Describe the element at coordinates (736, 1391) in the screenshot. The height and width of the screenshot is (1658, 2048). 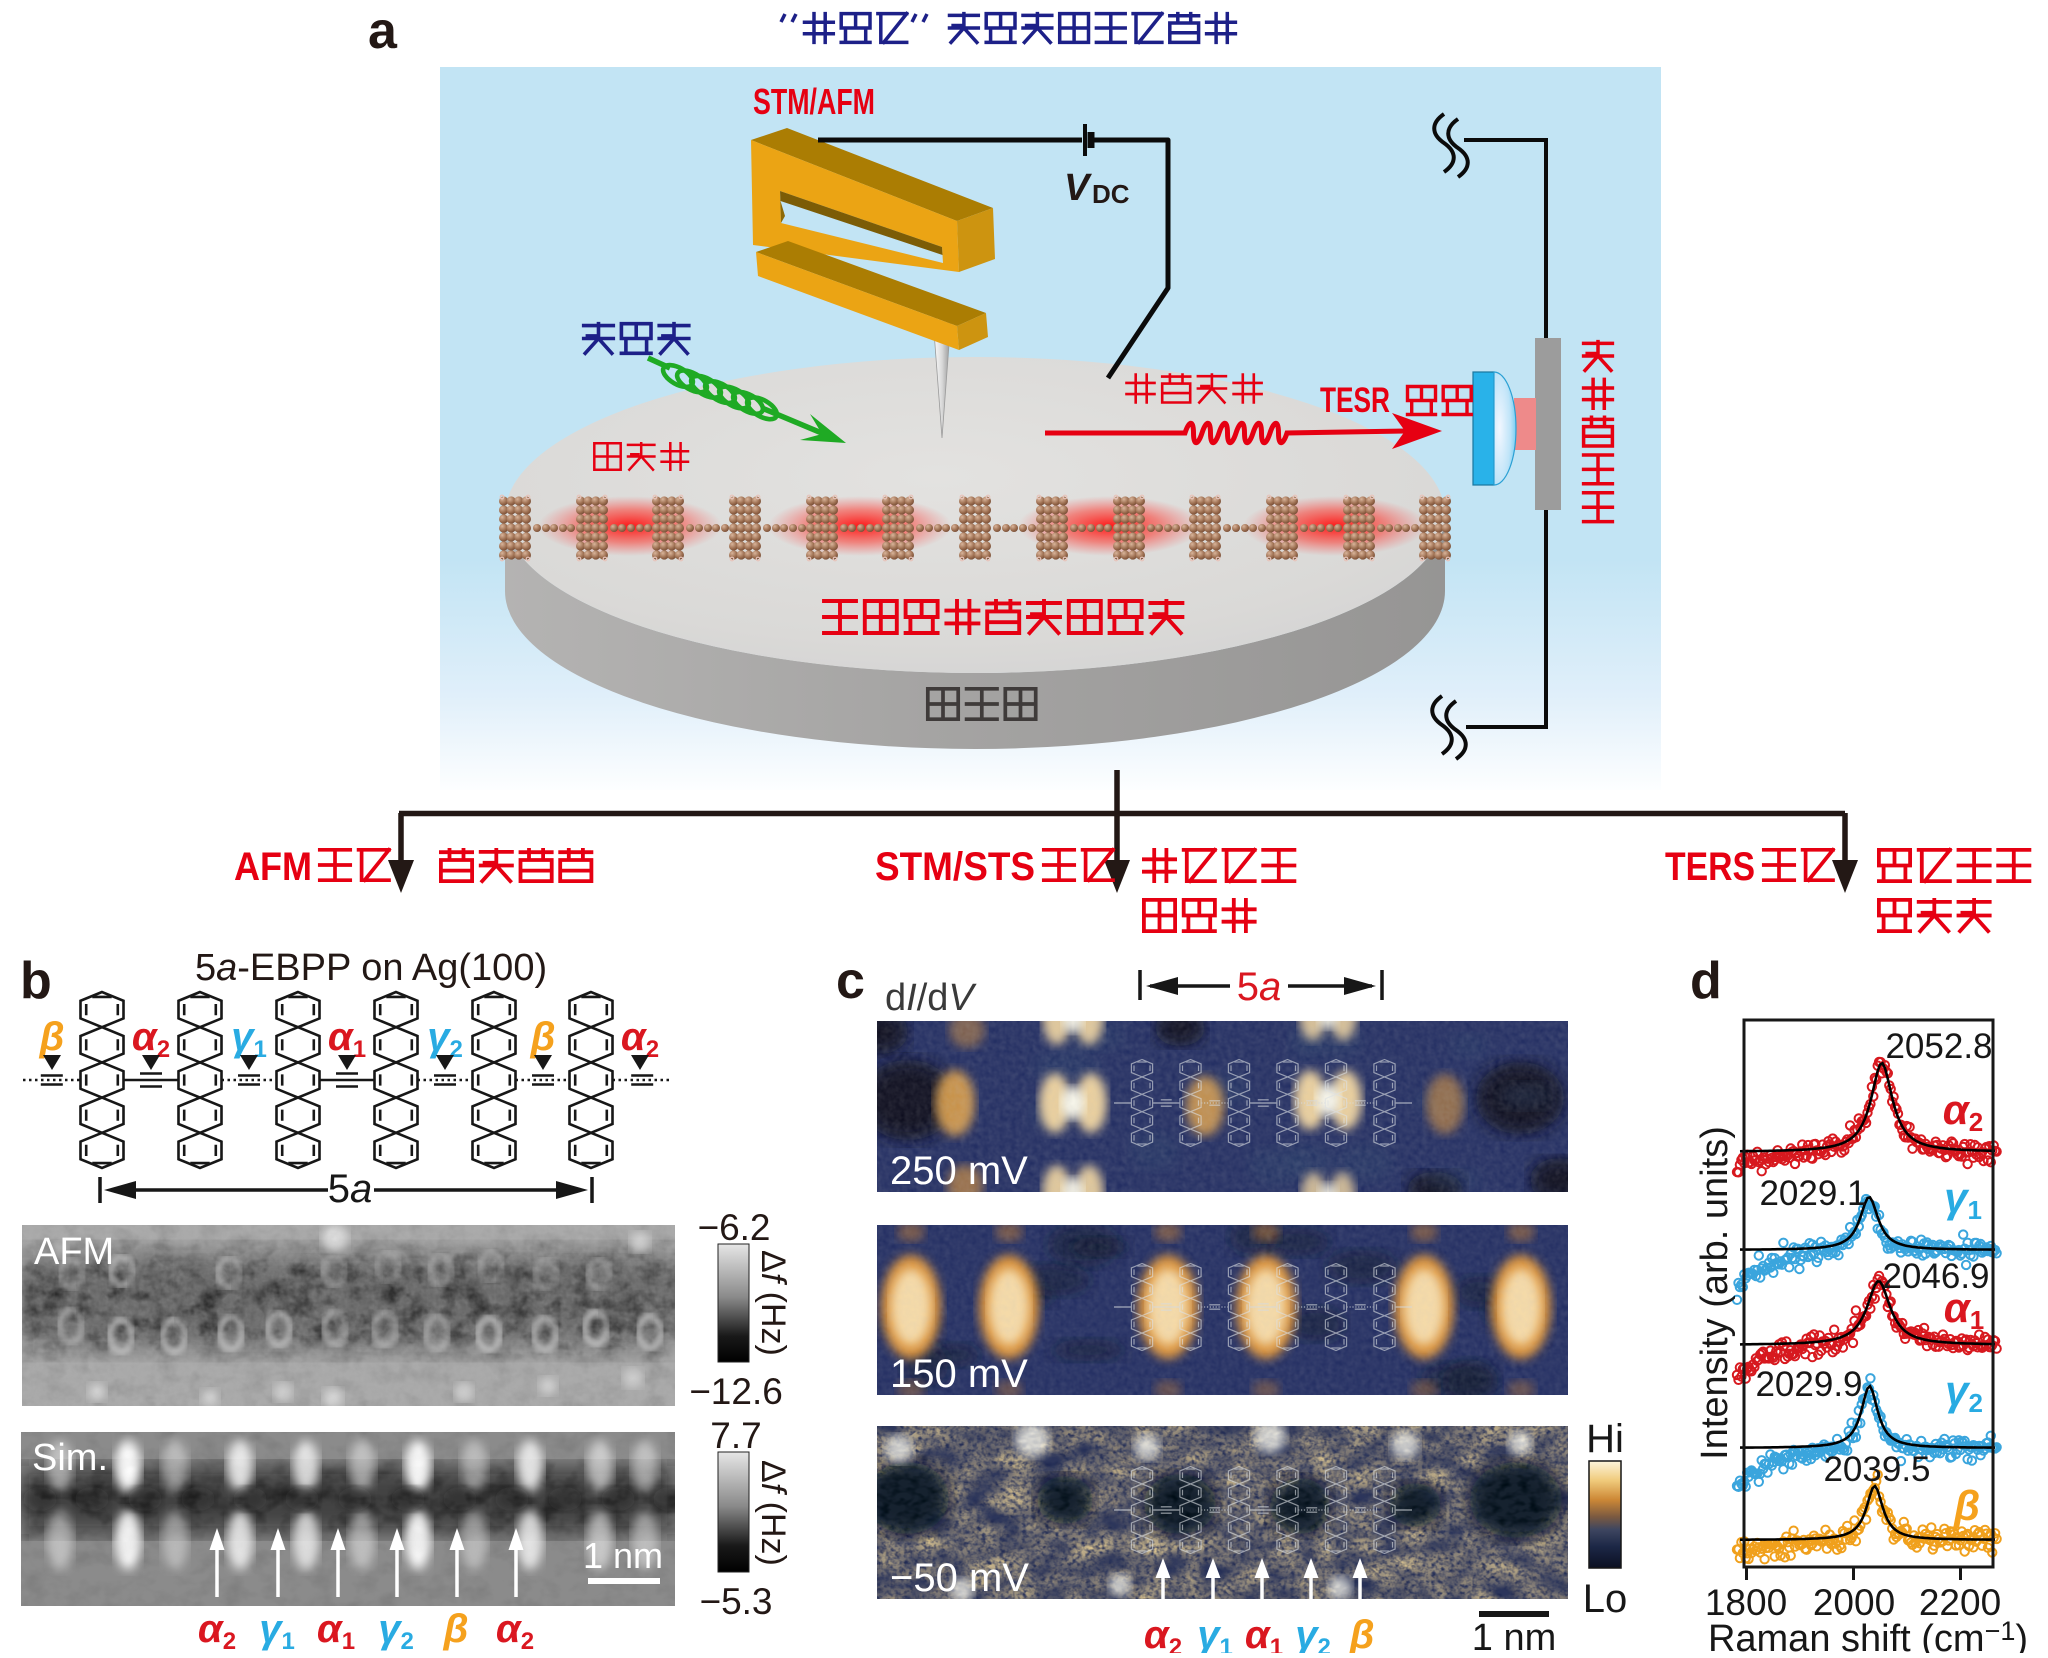
I see `svg-text: −12.6` at that location.